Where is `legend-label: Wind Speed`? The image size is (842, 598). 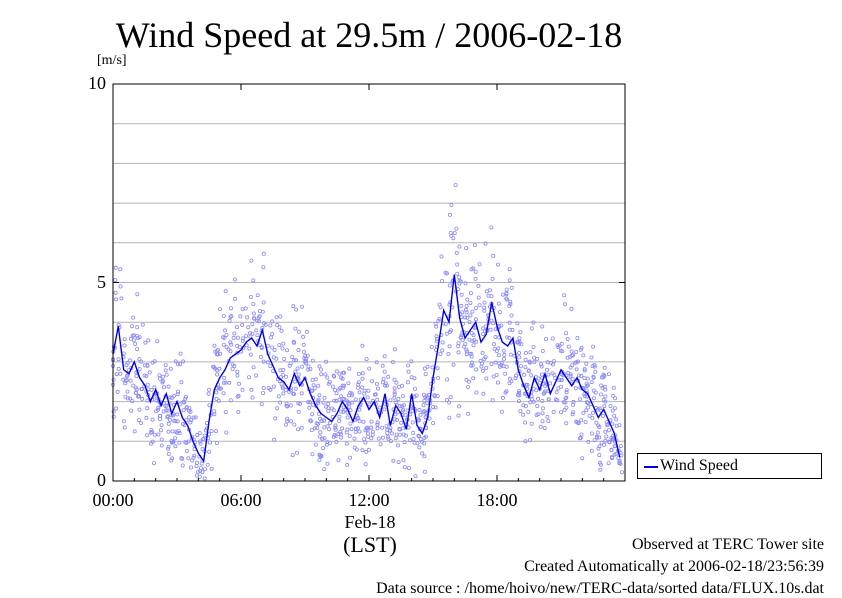
legend-label: Wind Speed is located at coordinates (699, 465).